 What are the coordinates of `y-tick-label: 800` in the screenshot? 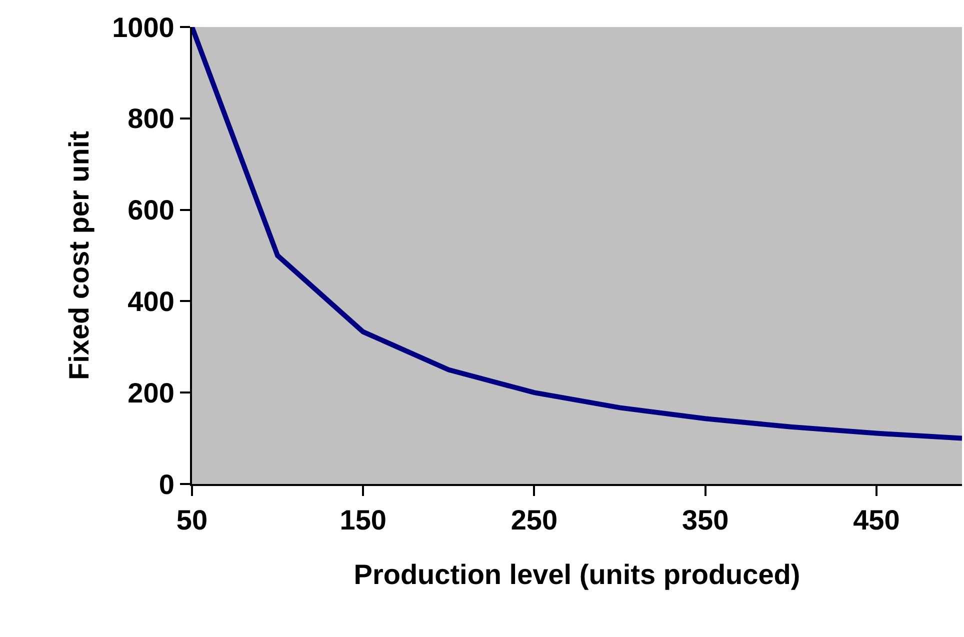 It's located at (151, 118).